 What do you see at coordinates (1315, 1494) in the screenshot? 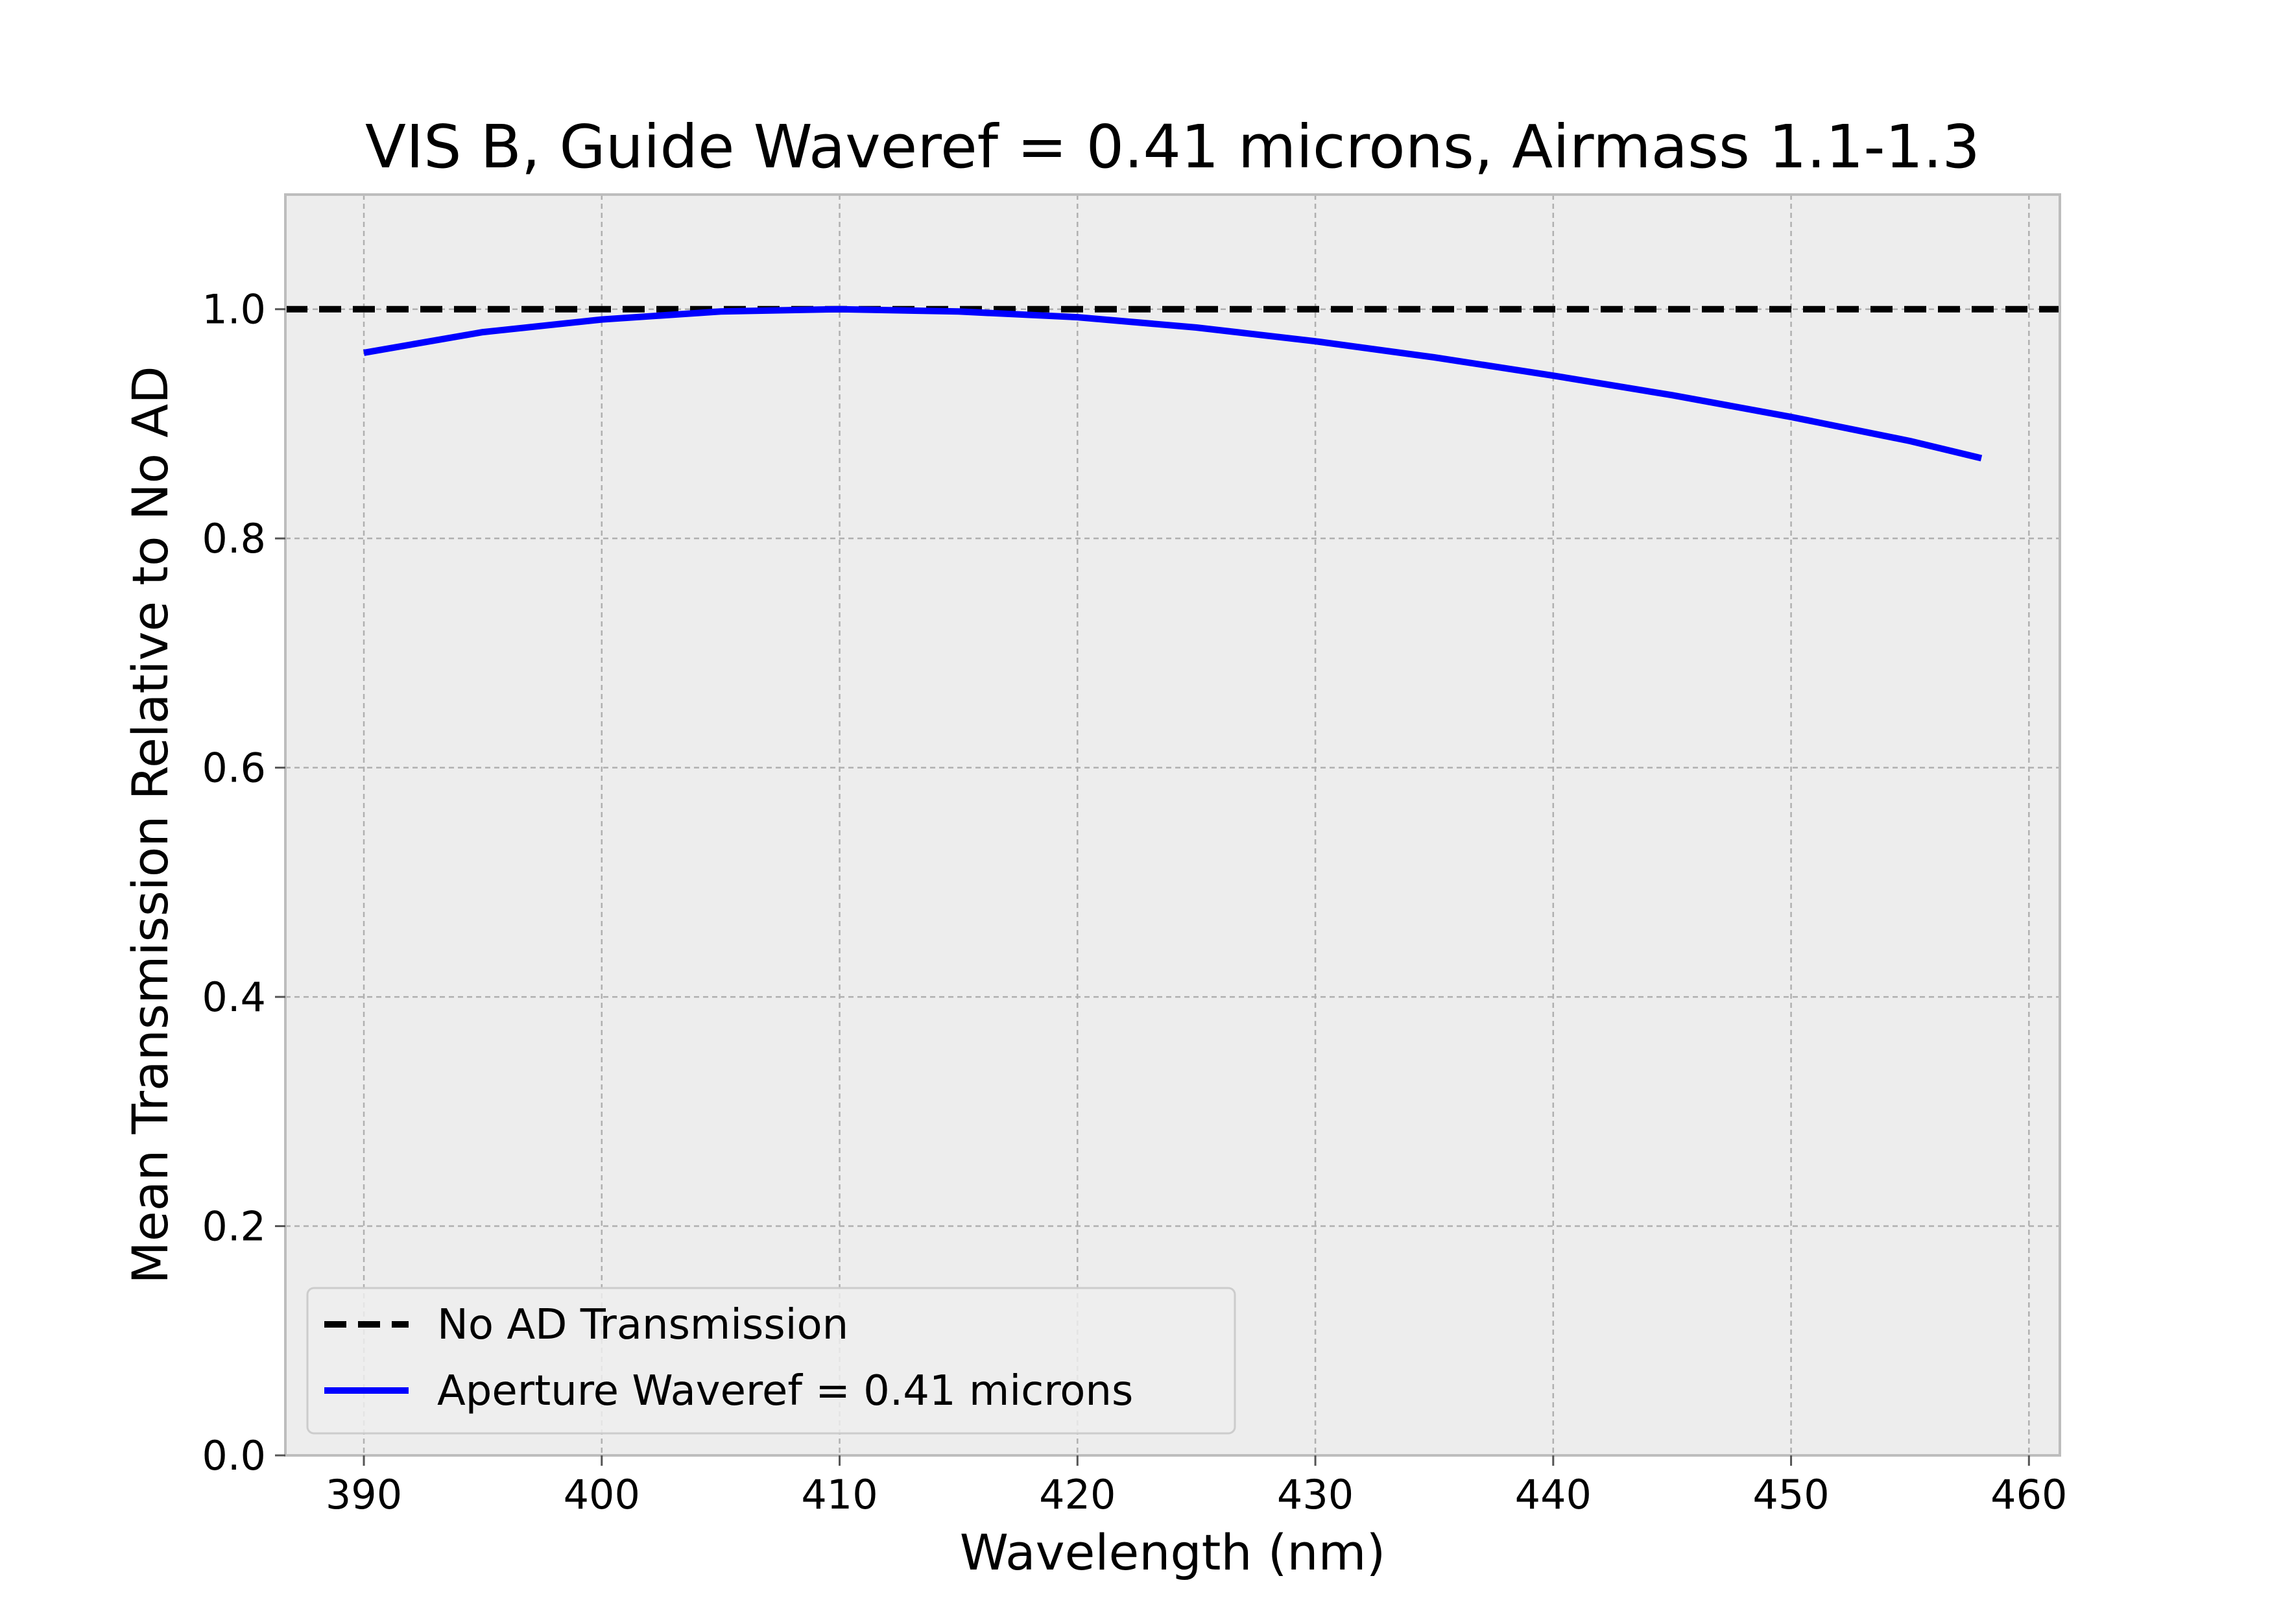
I see `x-tick-label: 430` at bounding box center [1315, 1494].